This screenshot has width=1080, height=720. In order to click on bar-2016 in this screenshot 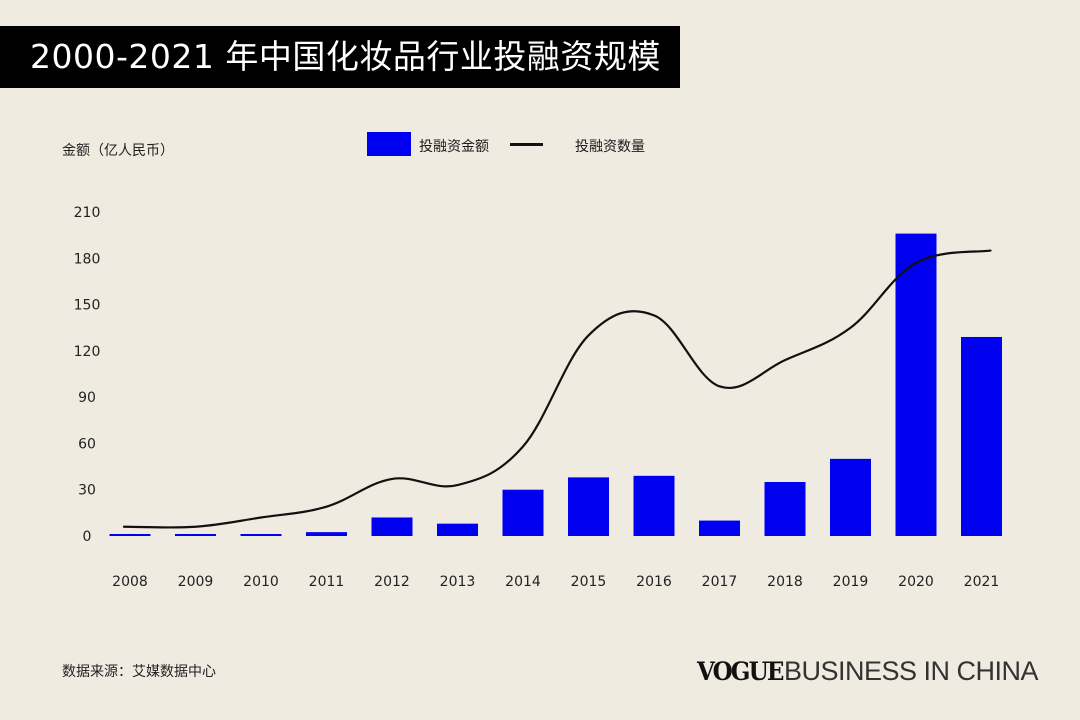, I will do `click(654, 505)`.